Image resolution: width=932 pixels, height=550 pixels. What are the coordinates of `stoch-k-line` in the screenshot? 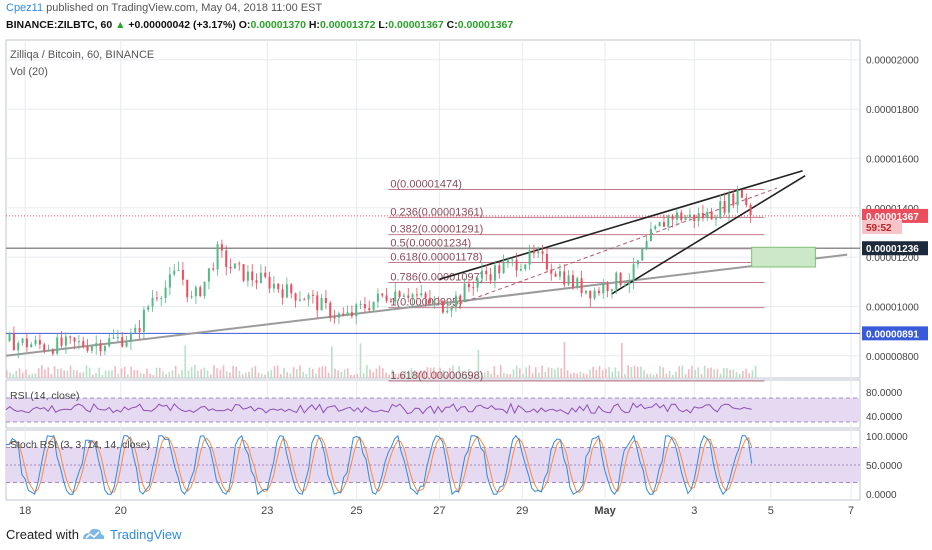 It's located at (379, 465).